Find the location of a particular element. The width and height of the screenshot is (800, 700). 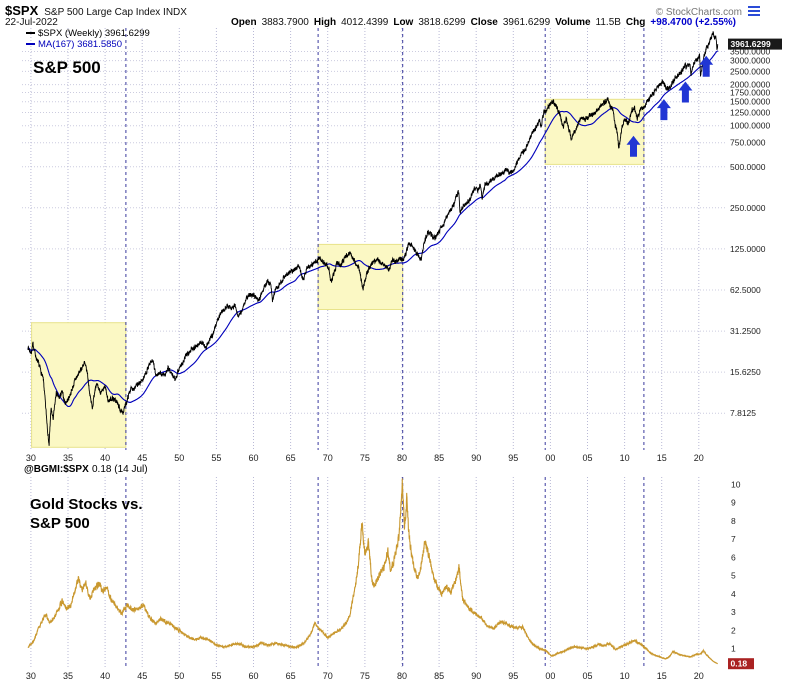

ratio-tag is located at coordinates (741, 664).